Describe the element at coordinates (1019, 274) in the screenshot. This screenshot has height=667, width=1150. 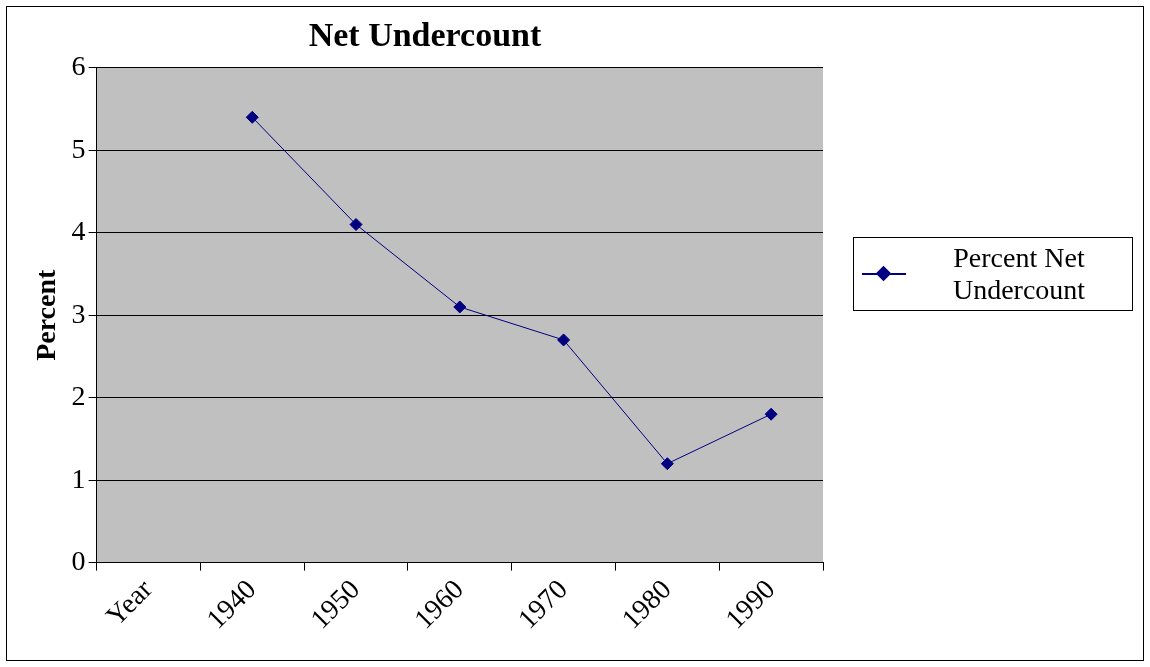
I see `legend-label: Percent Net Undercount` at that location.